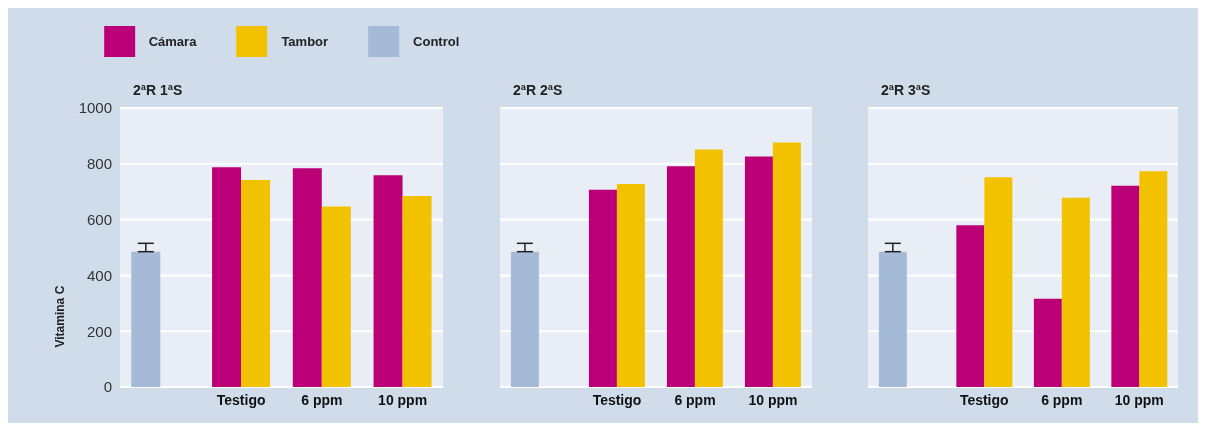 The image size is (1207, 428). I want to click on legend-label: Tambor, so click(305, 41).